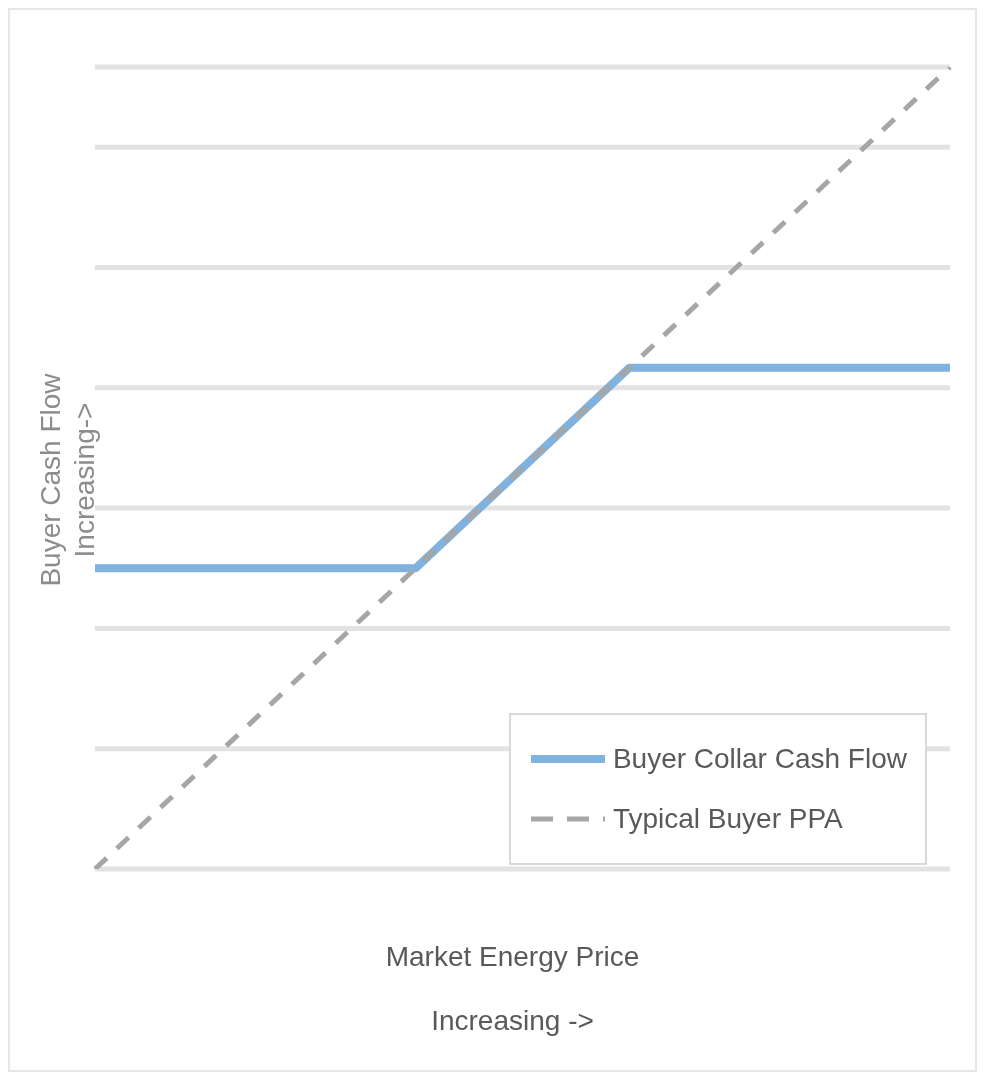  I want to click on y-axis-title: Buyer Cash Flow Increasing->, so click(67, 480).